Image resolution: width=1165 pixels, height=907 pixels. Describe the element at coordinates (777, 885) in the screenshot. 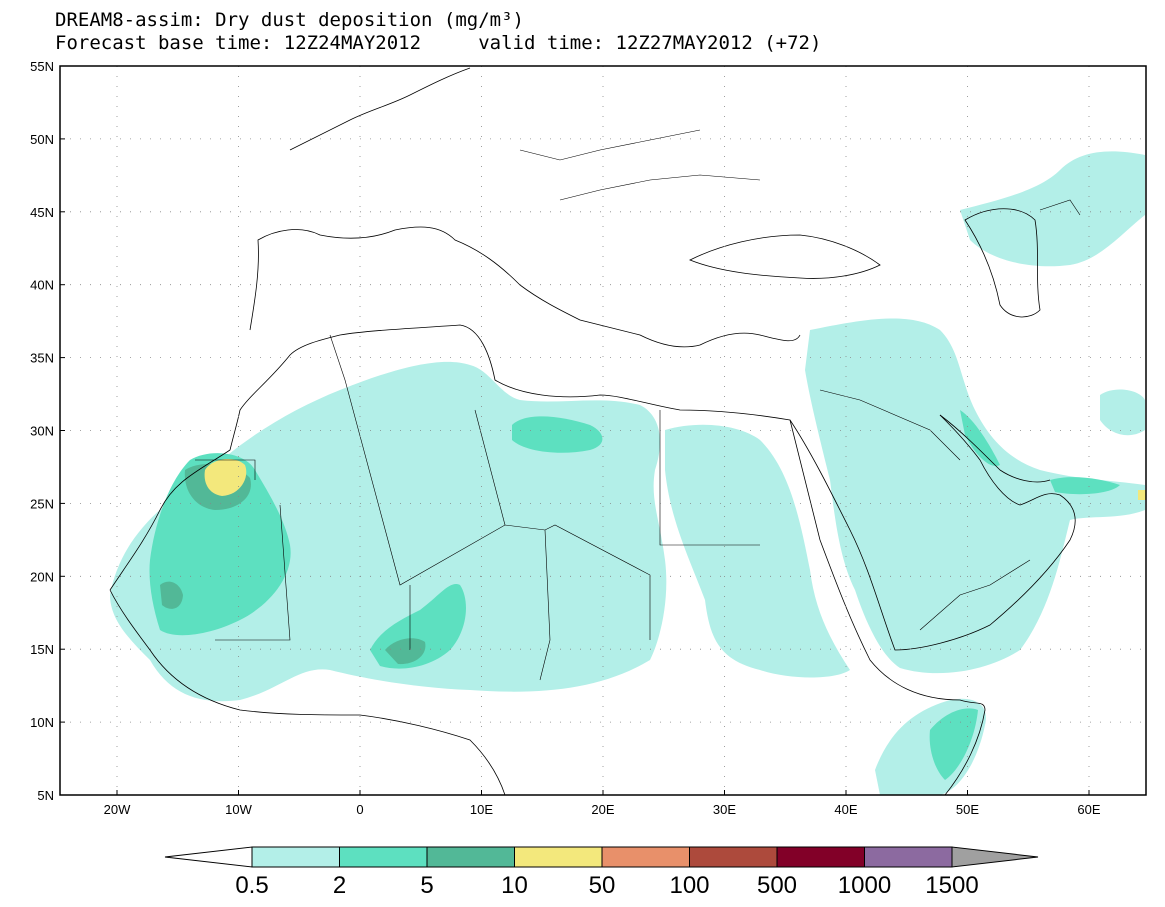

I see `colorbar-label: 500` at that location.